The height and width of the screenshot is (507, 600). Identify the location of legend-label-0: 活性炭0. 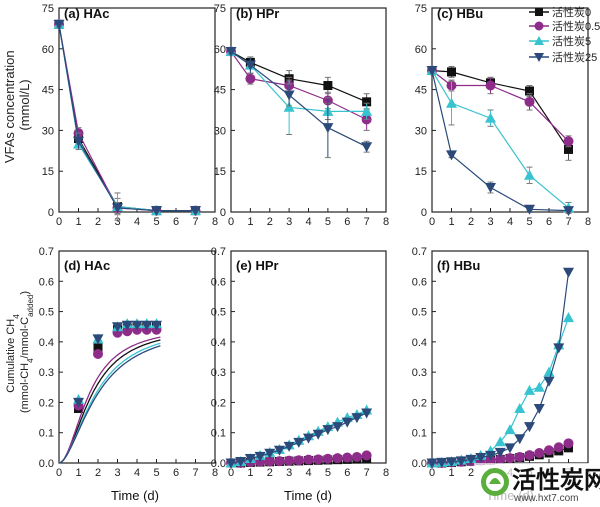
(571, 12).